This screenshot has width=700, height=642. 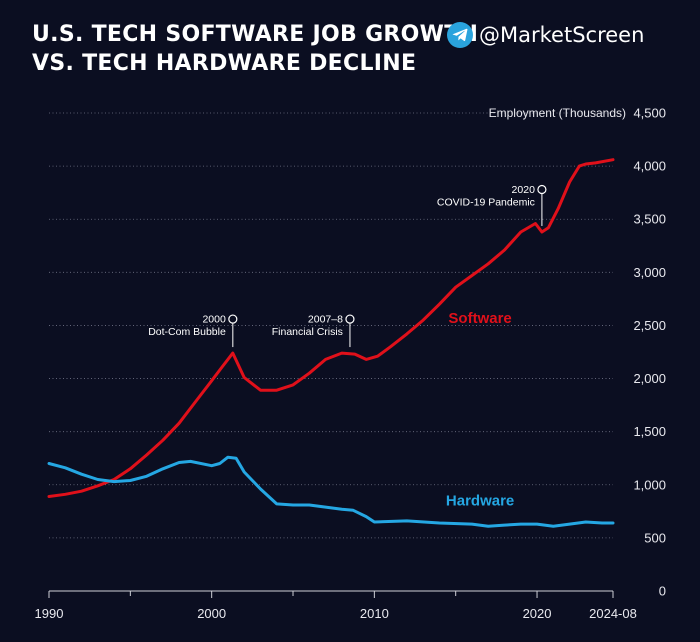 I want to click on annotation-year: 2007–8, so click(x=325, y=320).